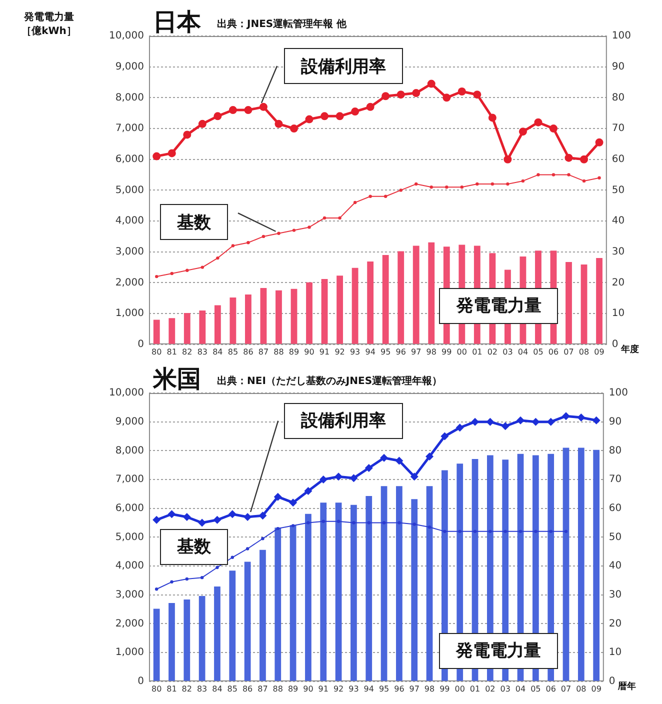 This screenshot has width=662, height=704. What do you see at coordinates (629, 350) in the screenshot?
I see `x-axis-title: 年度` at bounding box center [629, 350].